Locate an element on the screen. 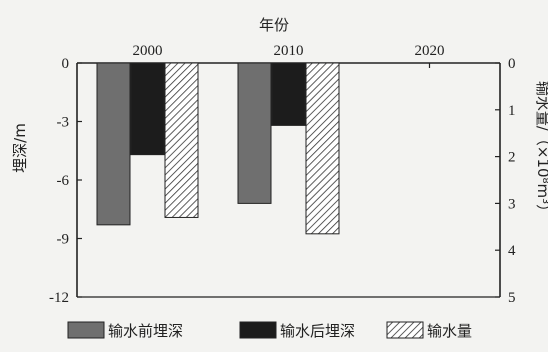 The image size is (548, 352). right-tick-label: 2 is located at coordinates (512, 158).